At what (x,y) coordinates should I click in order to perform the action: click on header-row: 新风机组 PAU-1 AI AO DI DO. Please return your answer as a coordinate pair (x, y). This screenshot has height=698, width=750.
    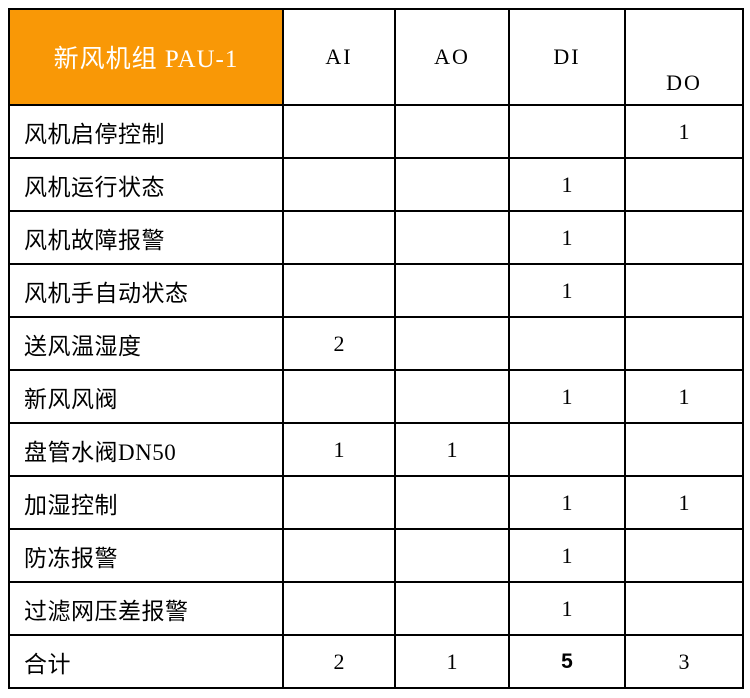
    Looking at the image, I should click on (376, 57).